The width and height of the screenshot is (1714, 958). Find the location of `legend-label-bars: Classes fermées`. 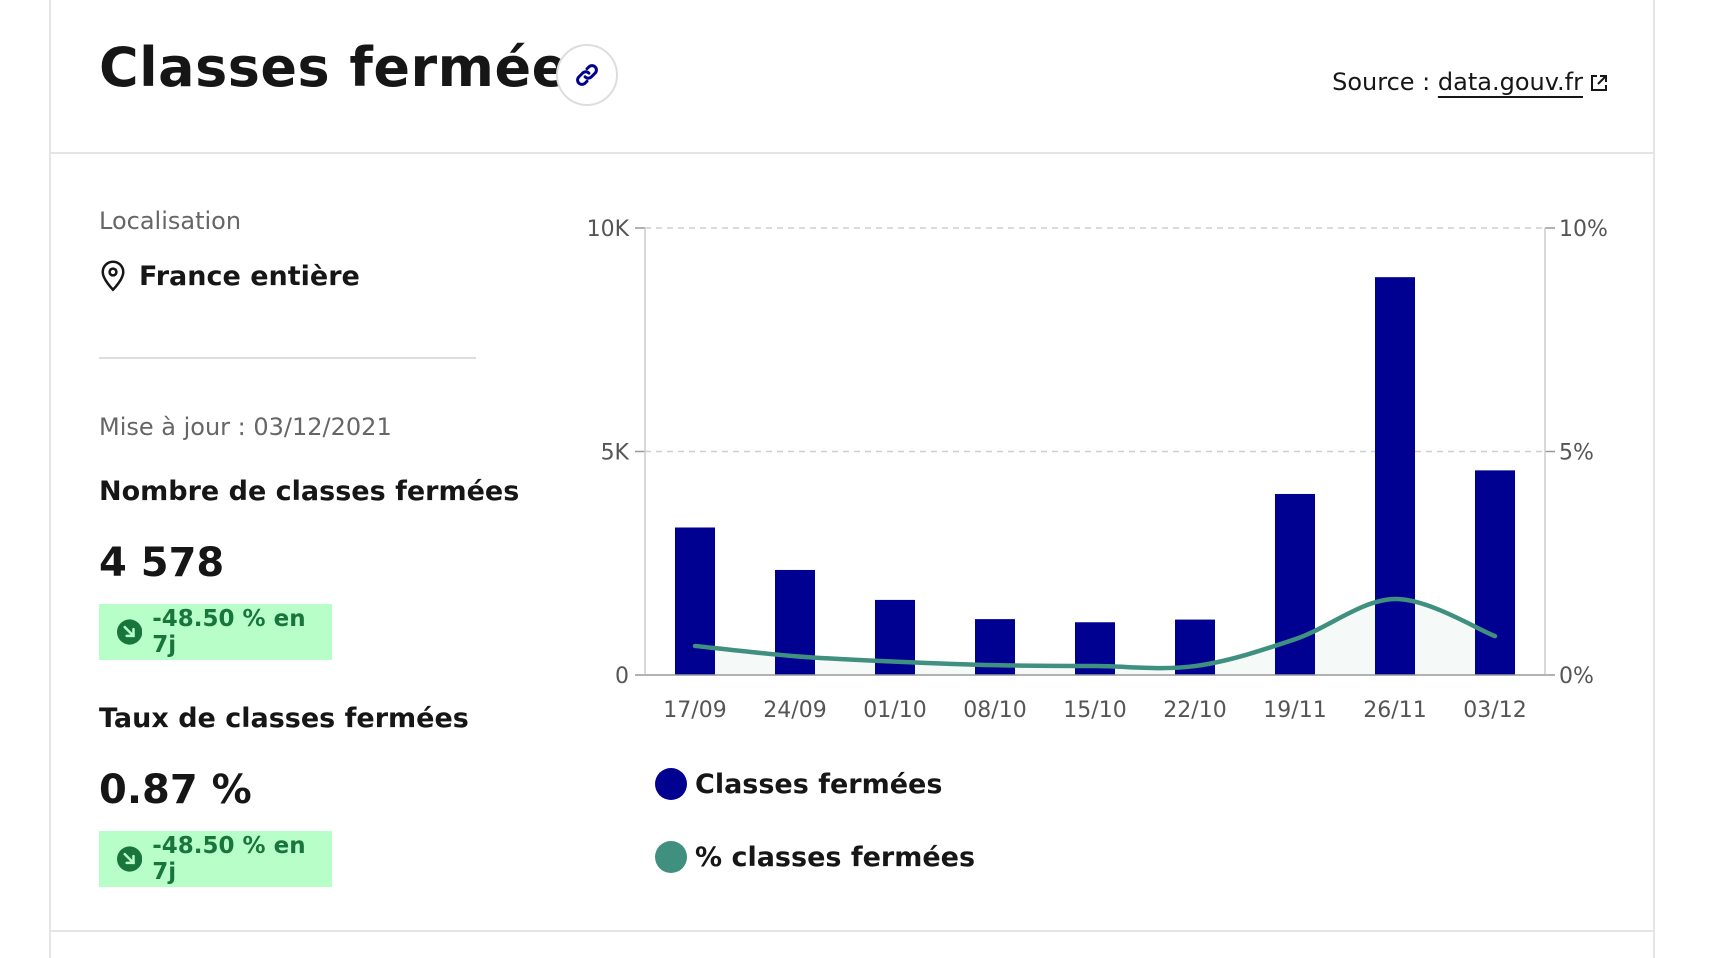

legend-label-bars: Classes fermées is located at coordinates (819, 784).